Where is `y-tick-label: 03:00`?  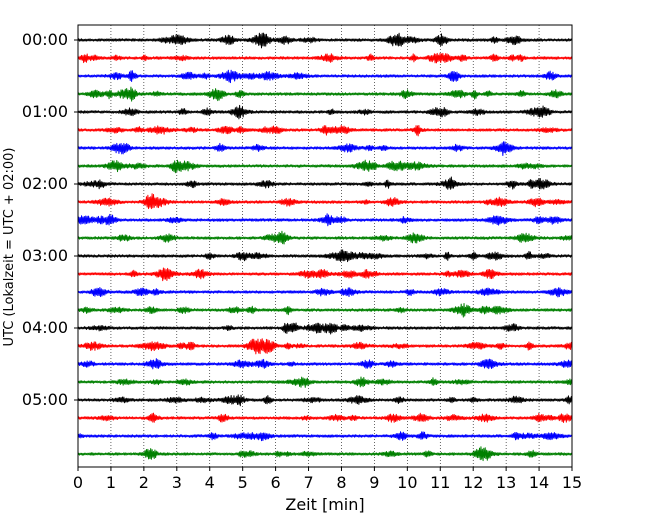
y-tick-label: 03:00 is located at coordinates (45, 255).